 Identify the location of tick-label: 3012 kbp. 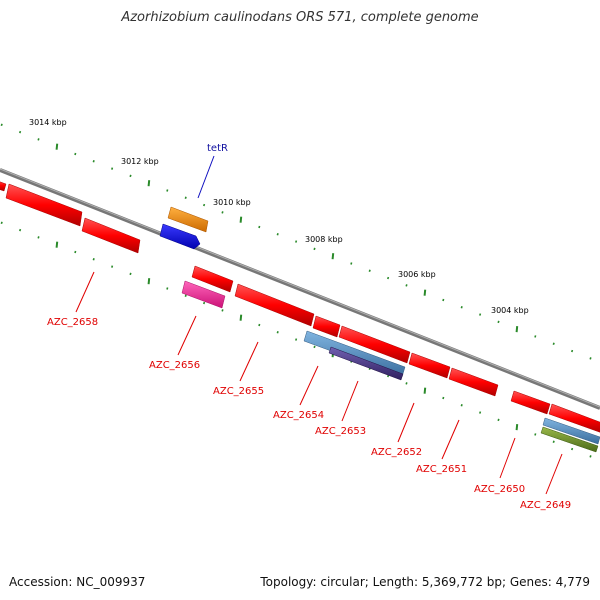
(140, 161).